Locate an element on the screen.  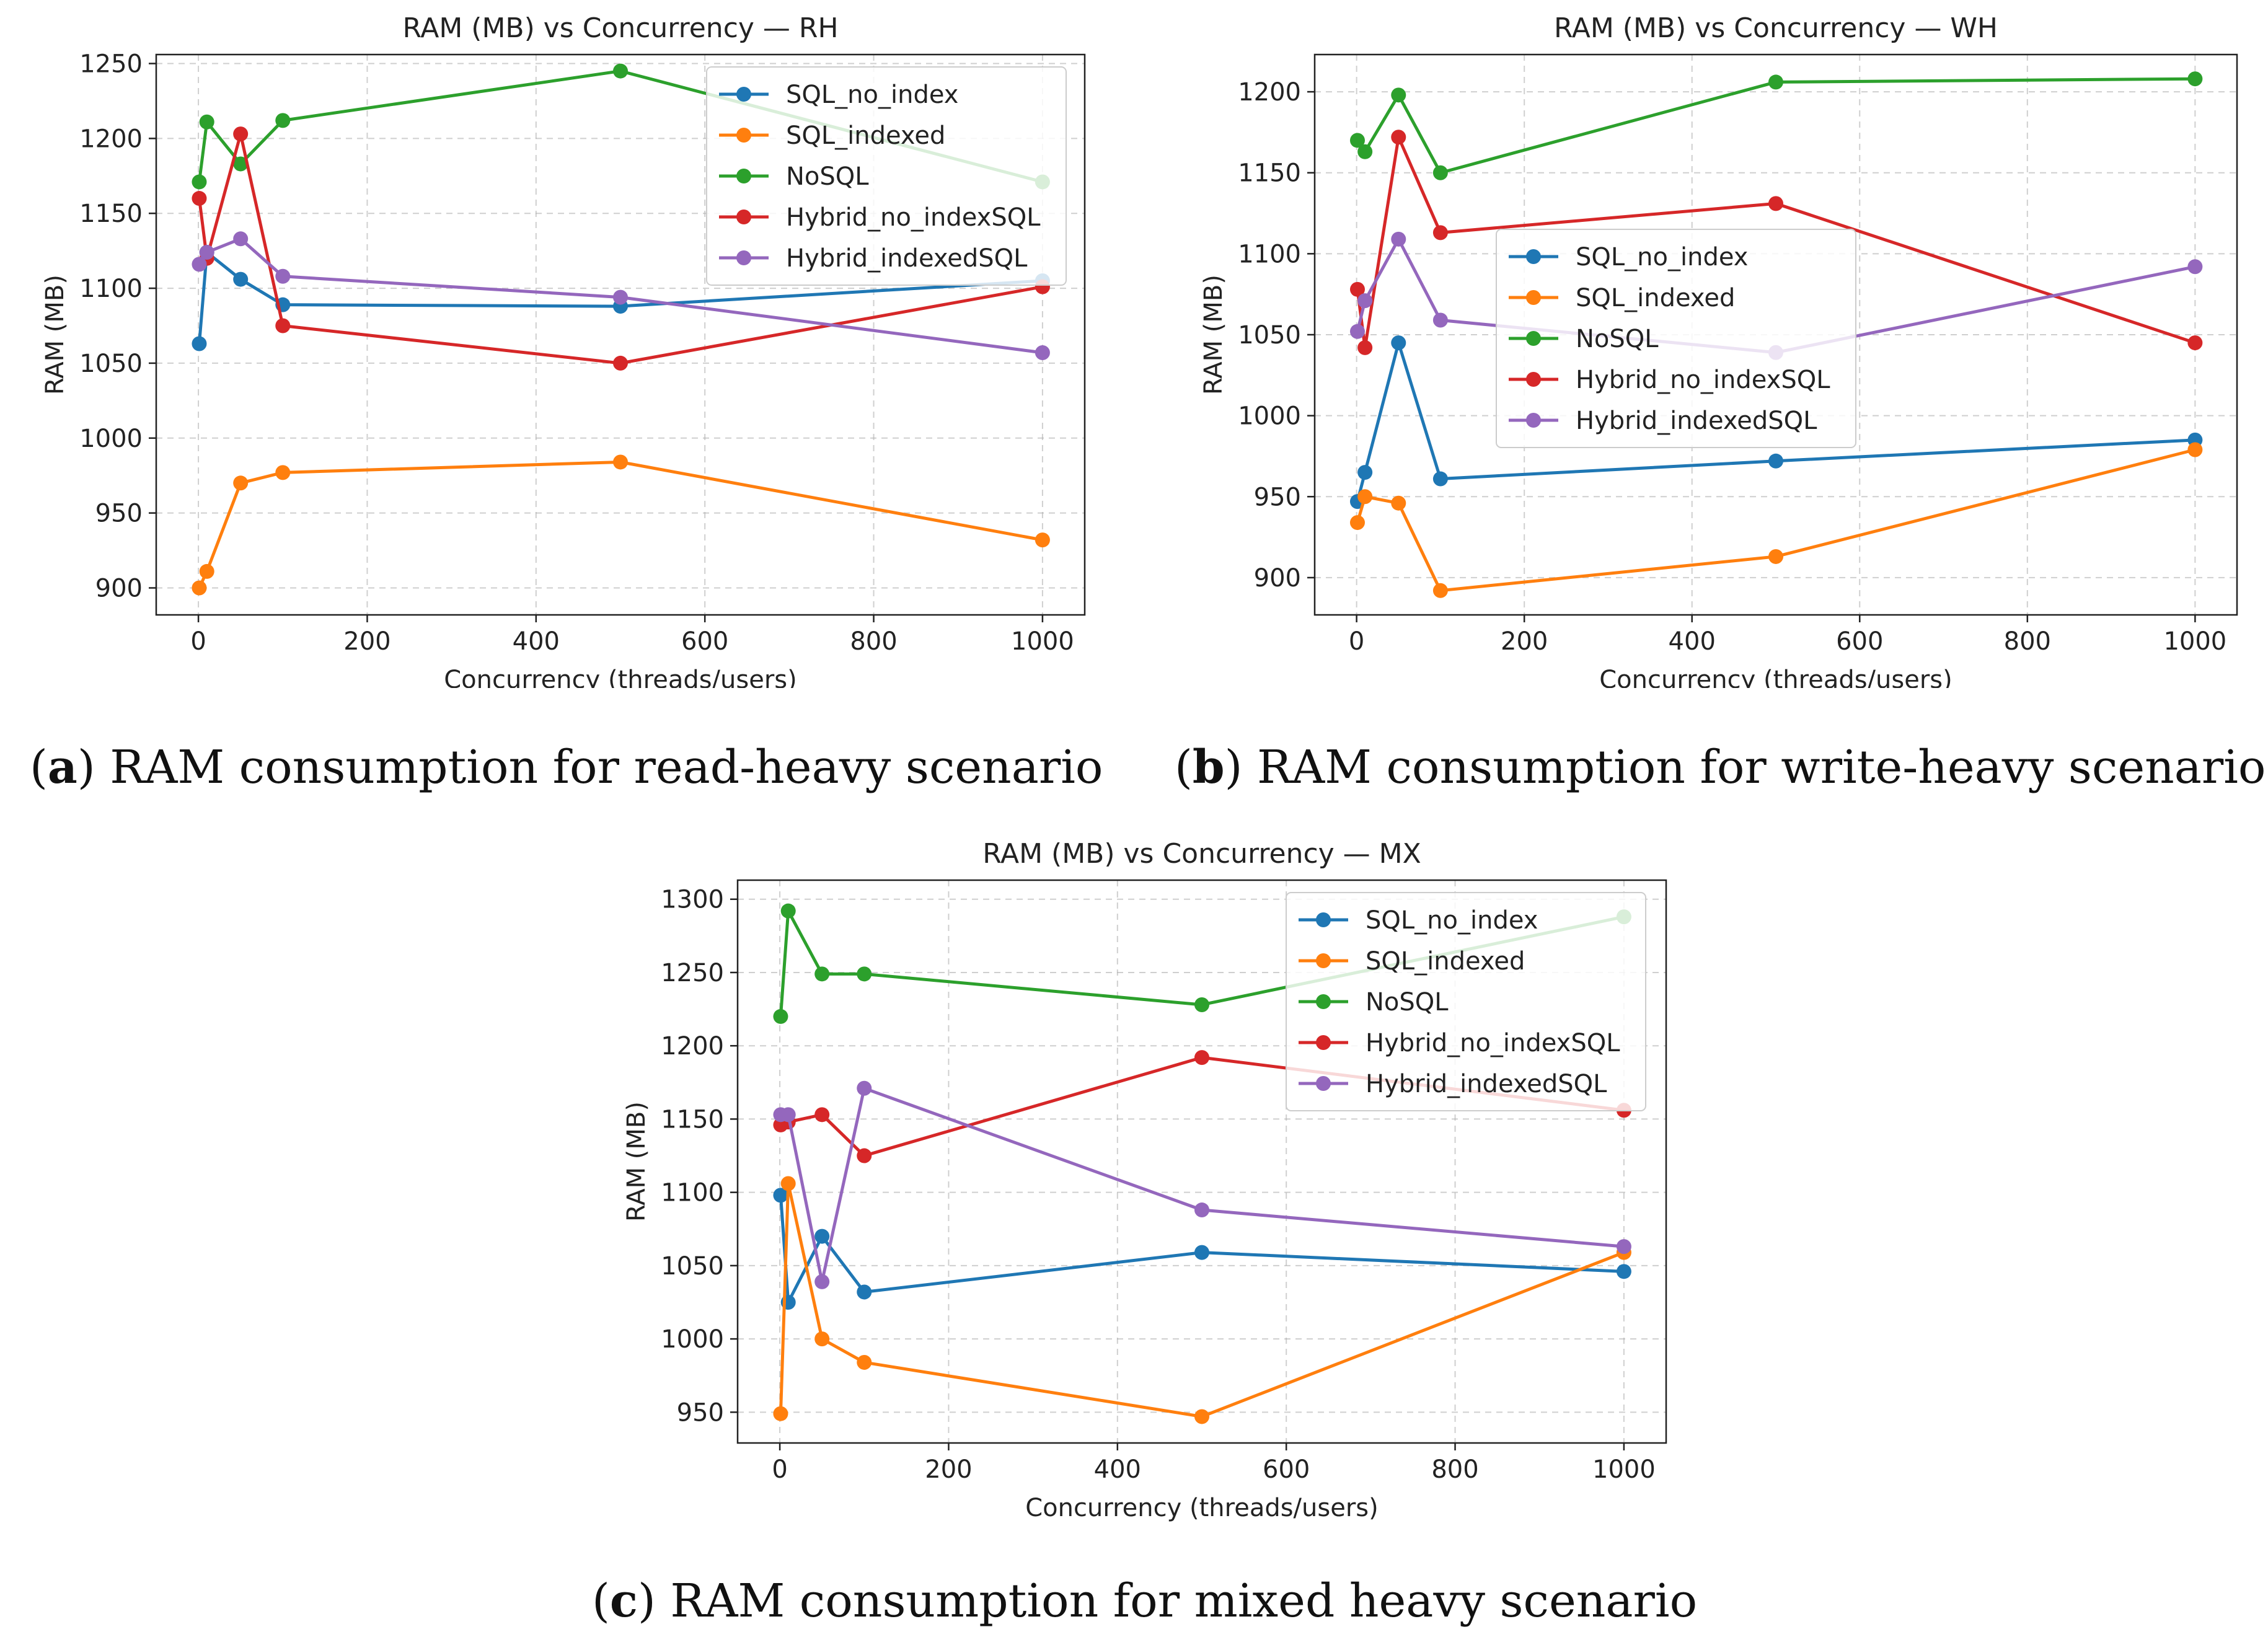
legend-box is located at coordinates (1676, 339).